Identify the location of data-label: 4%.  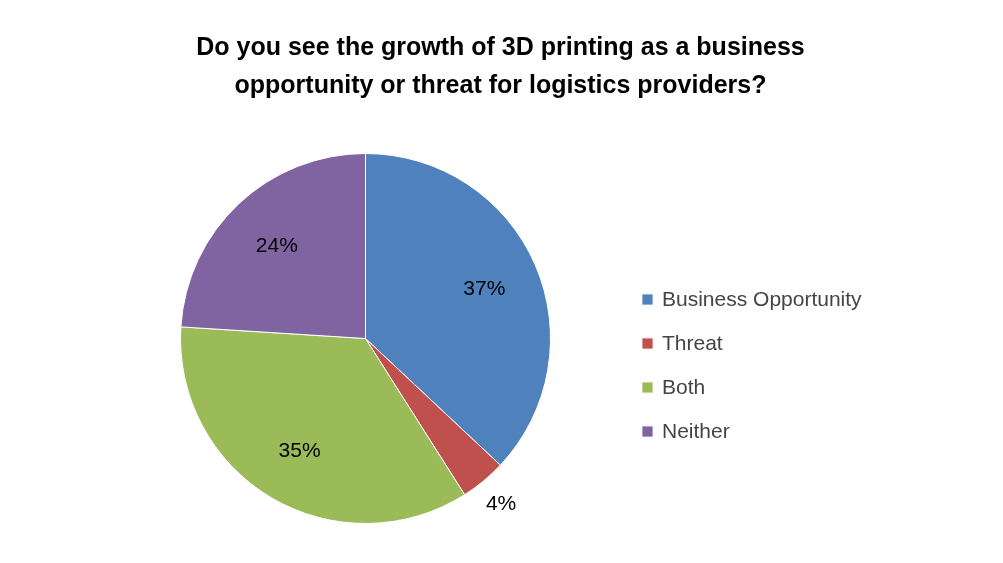
(501, 502).